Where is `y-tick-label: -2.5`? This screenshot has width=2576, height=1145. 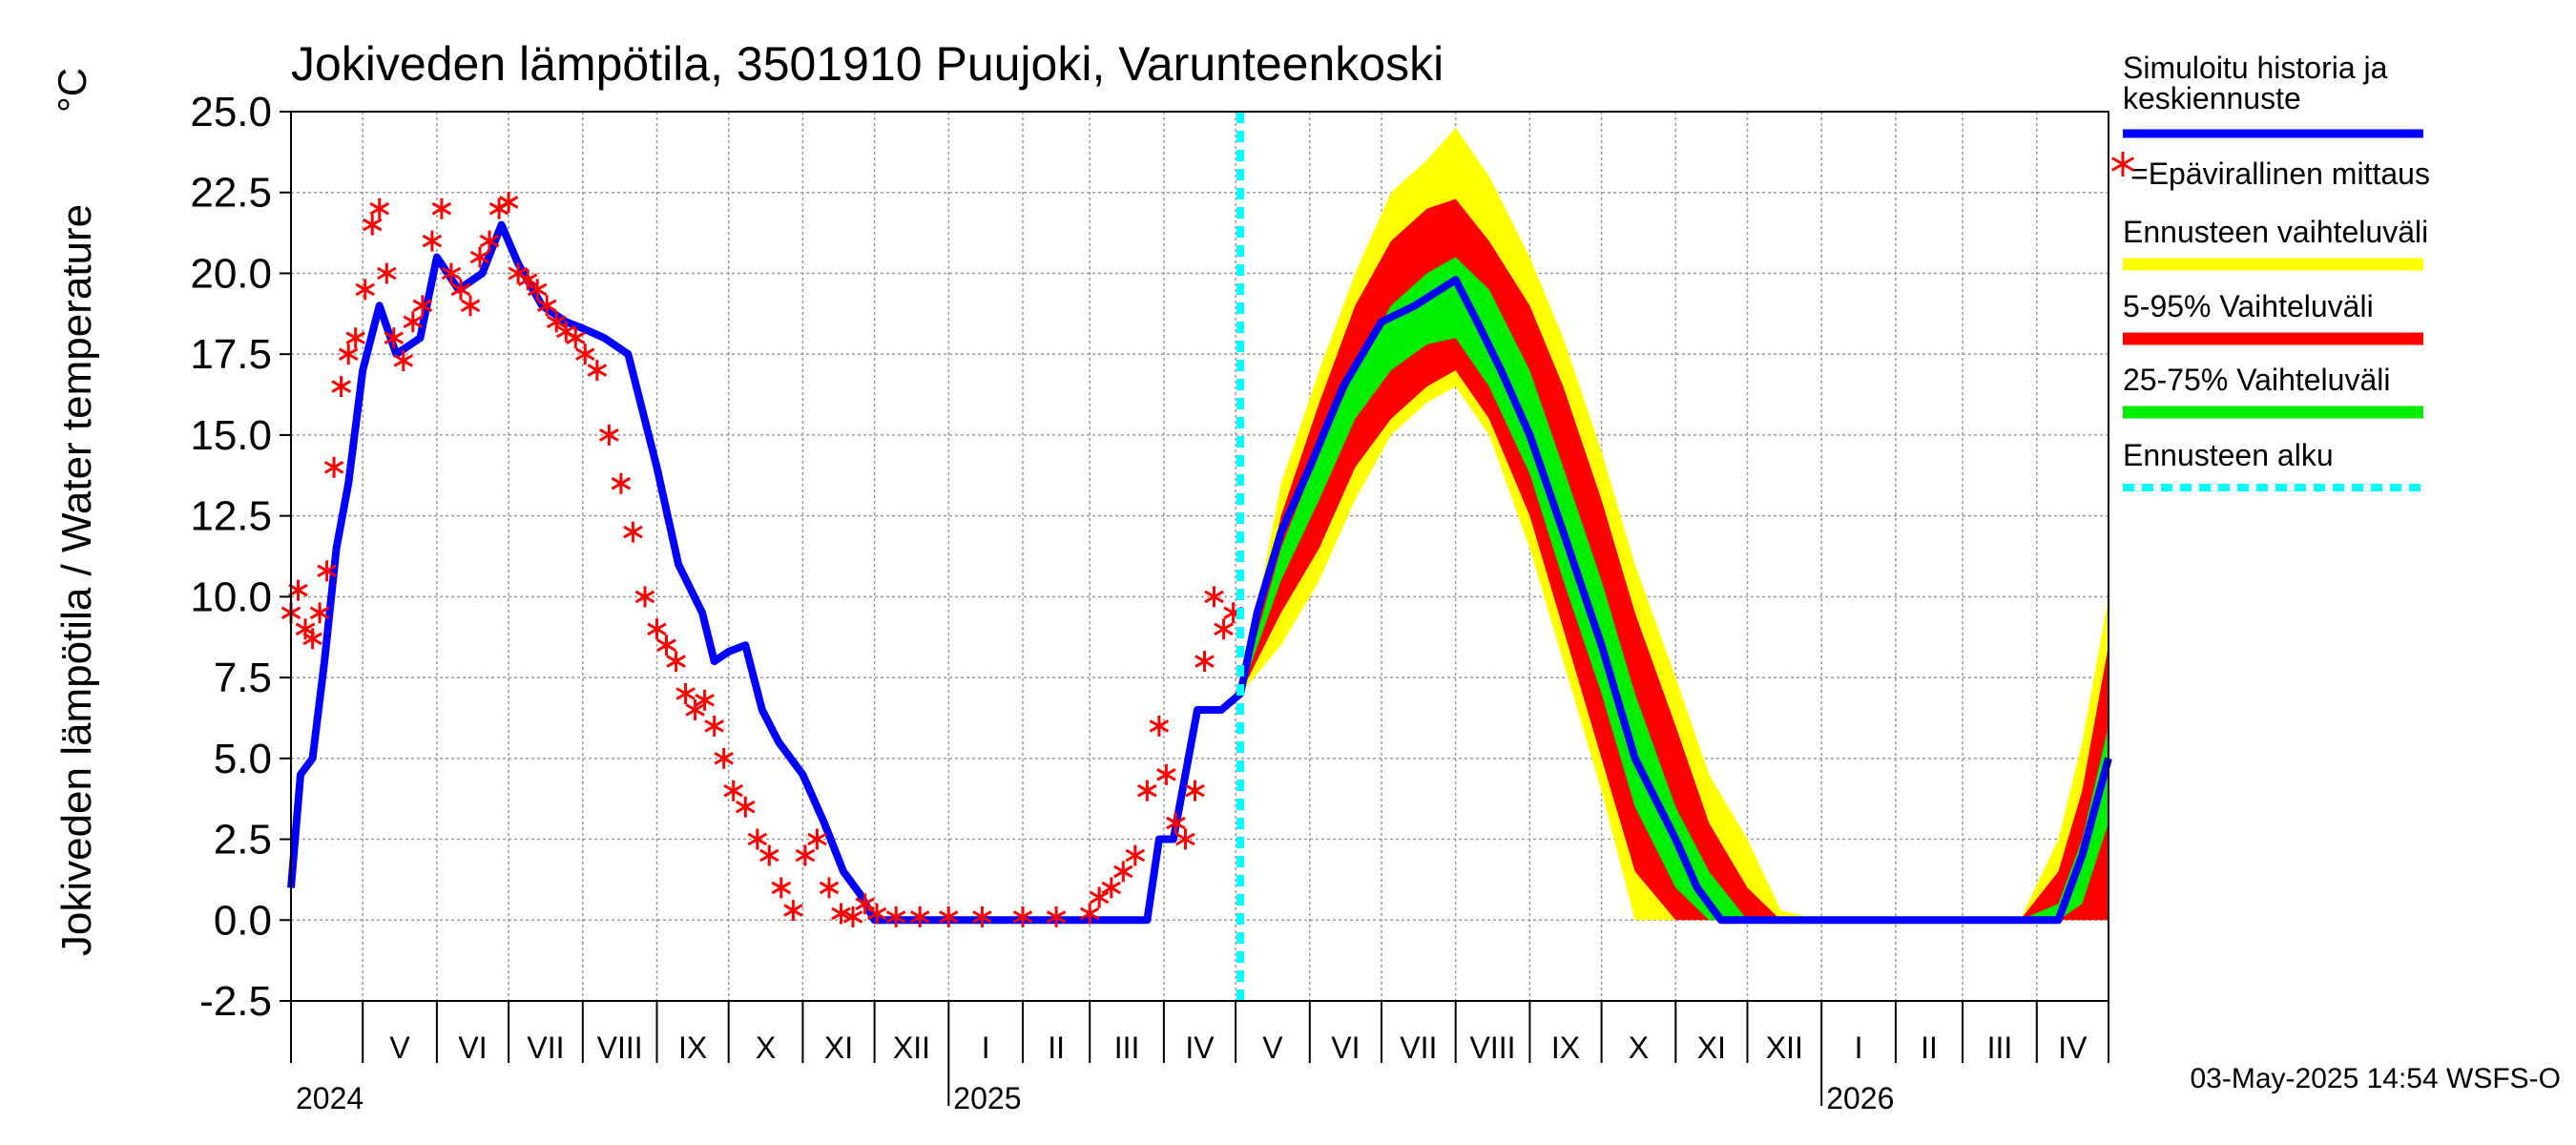
y-tick-label: -2.5 is located at coordinates (235, 1001).